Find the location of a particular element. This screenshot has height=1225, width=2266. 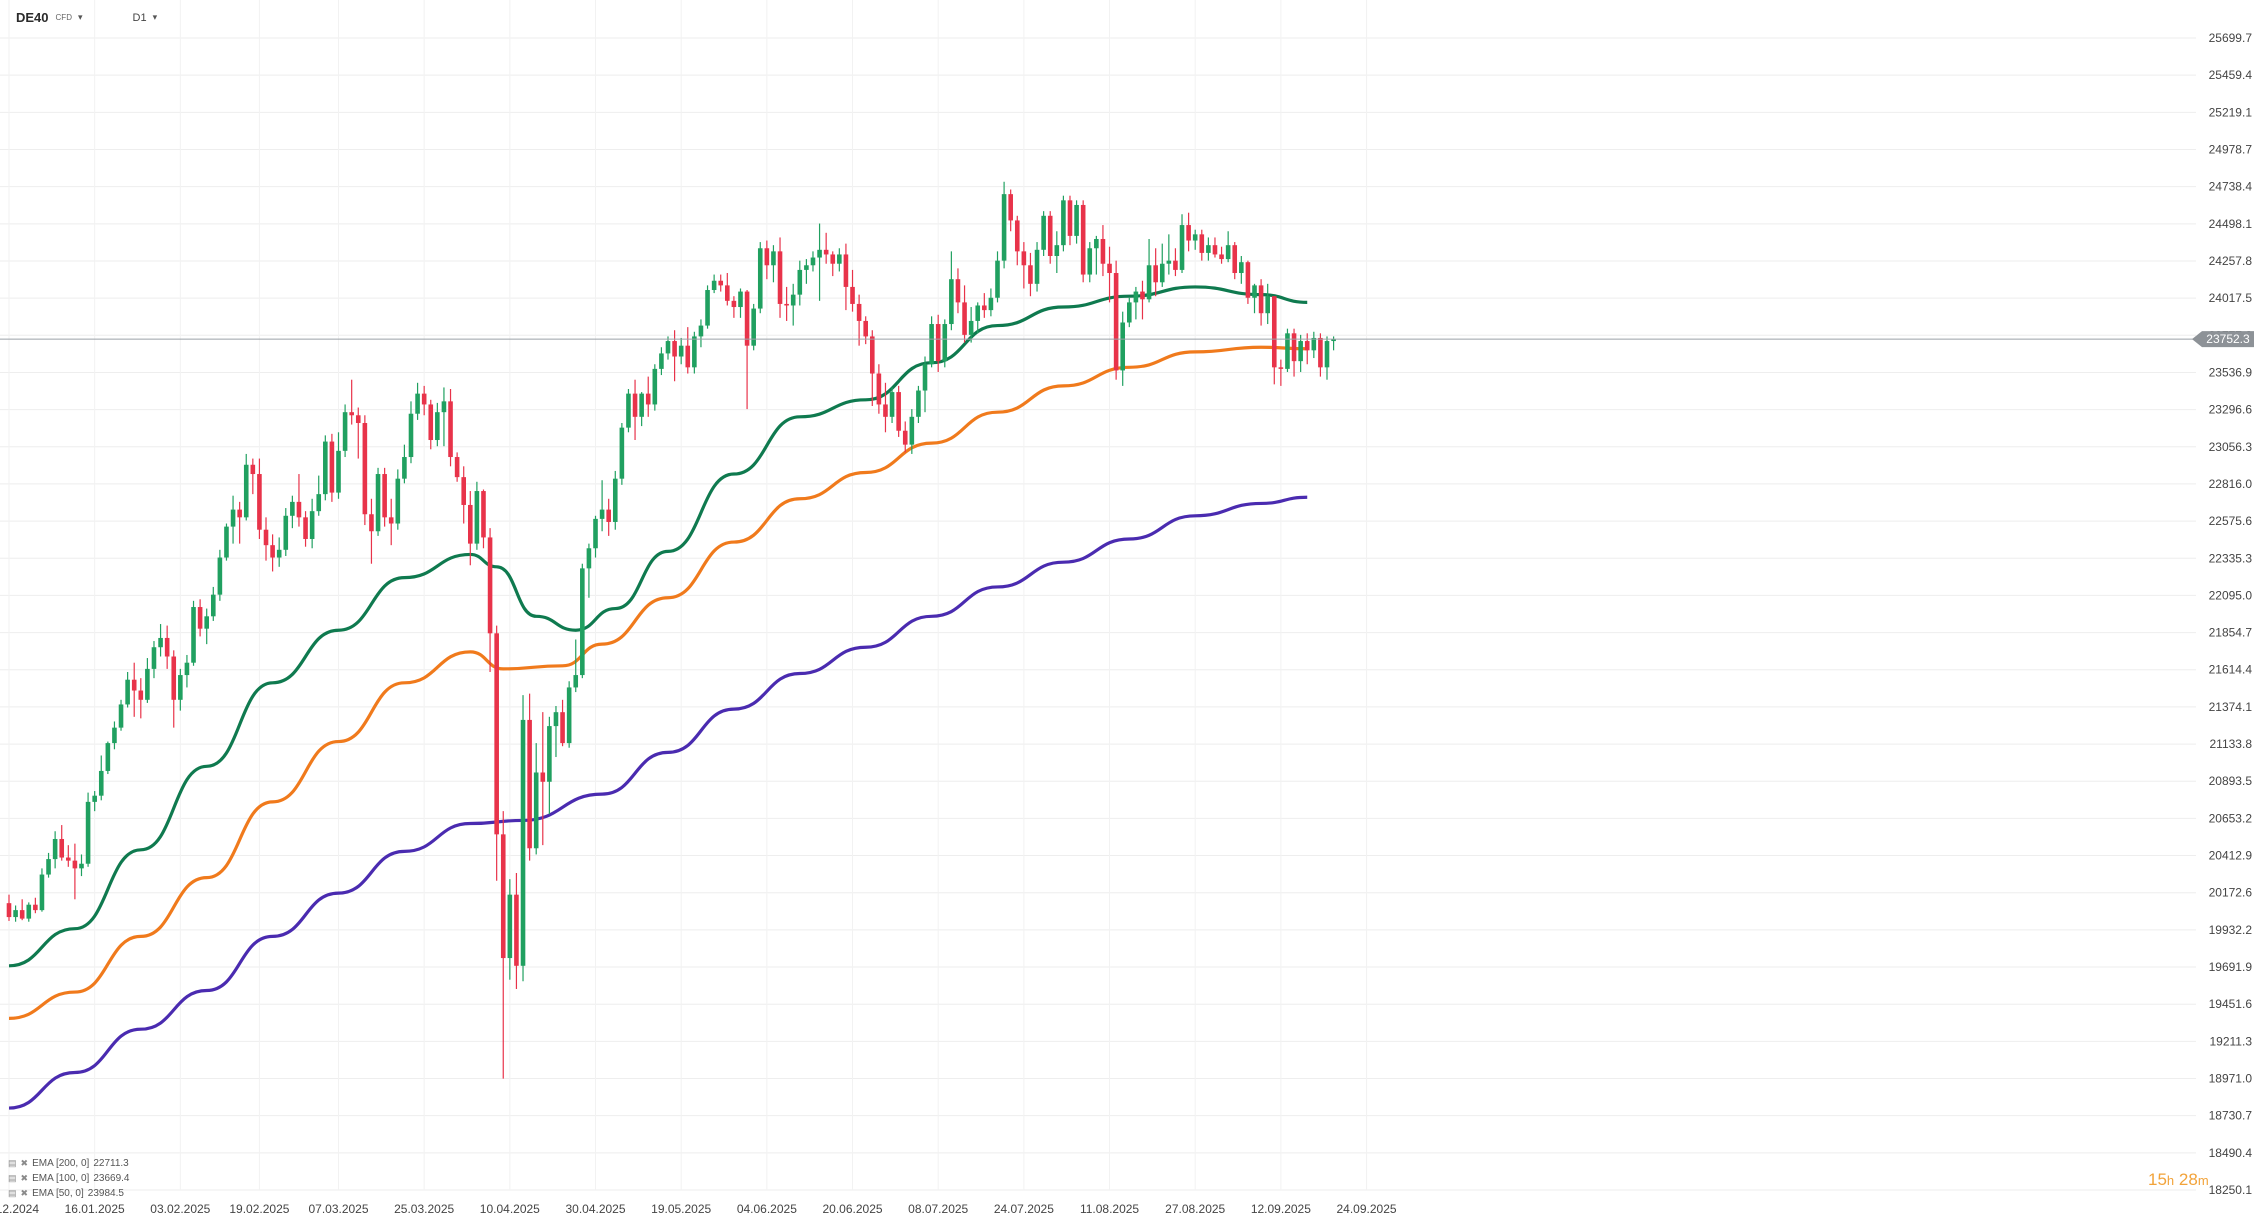

y-tick-label: 18730.7 is located at coordinates (2231, 1116).